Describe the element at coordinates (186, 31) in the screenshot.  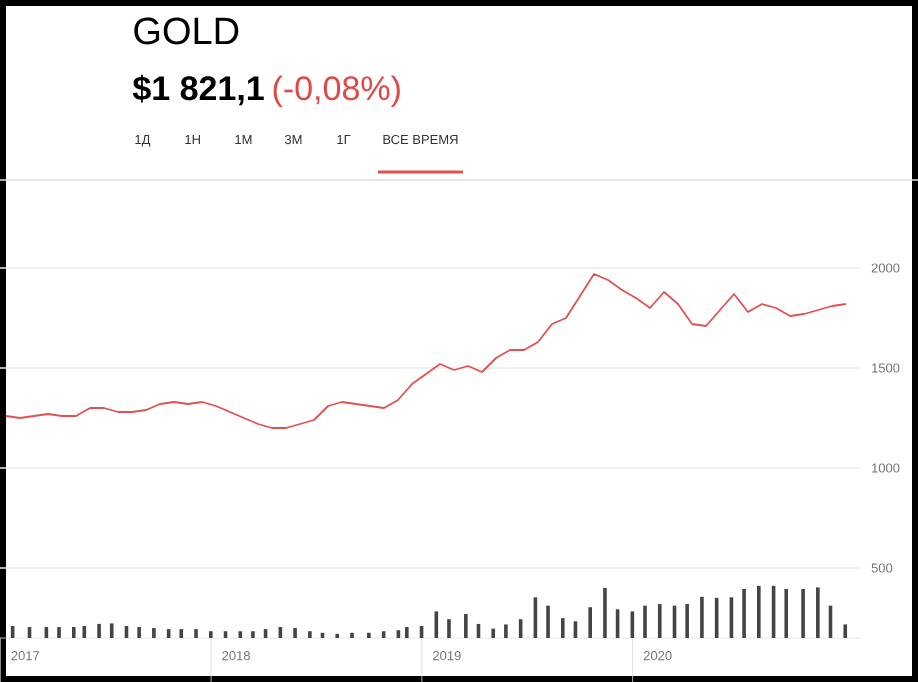
I see `chart-title: GOLD` at that location.